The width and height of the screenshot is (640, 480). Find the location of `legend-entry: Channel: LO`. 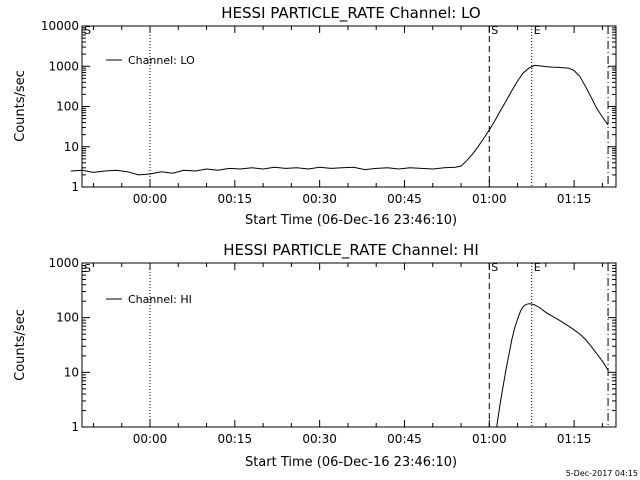

legend-entry: Channel: LO is located at coordinates (161, 60).